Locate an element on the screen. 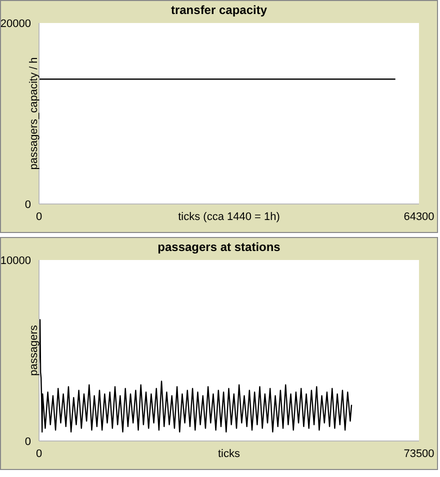 The width and height of the screenshot is (440, 477). y-axis-title: passagers is located at coordinates (34, 350).